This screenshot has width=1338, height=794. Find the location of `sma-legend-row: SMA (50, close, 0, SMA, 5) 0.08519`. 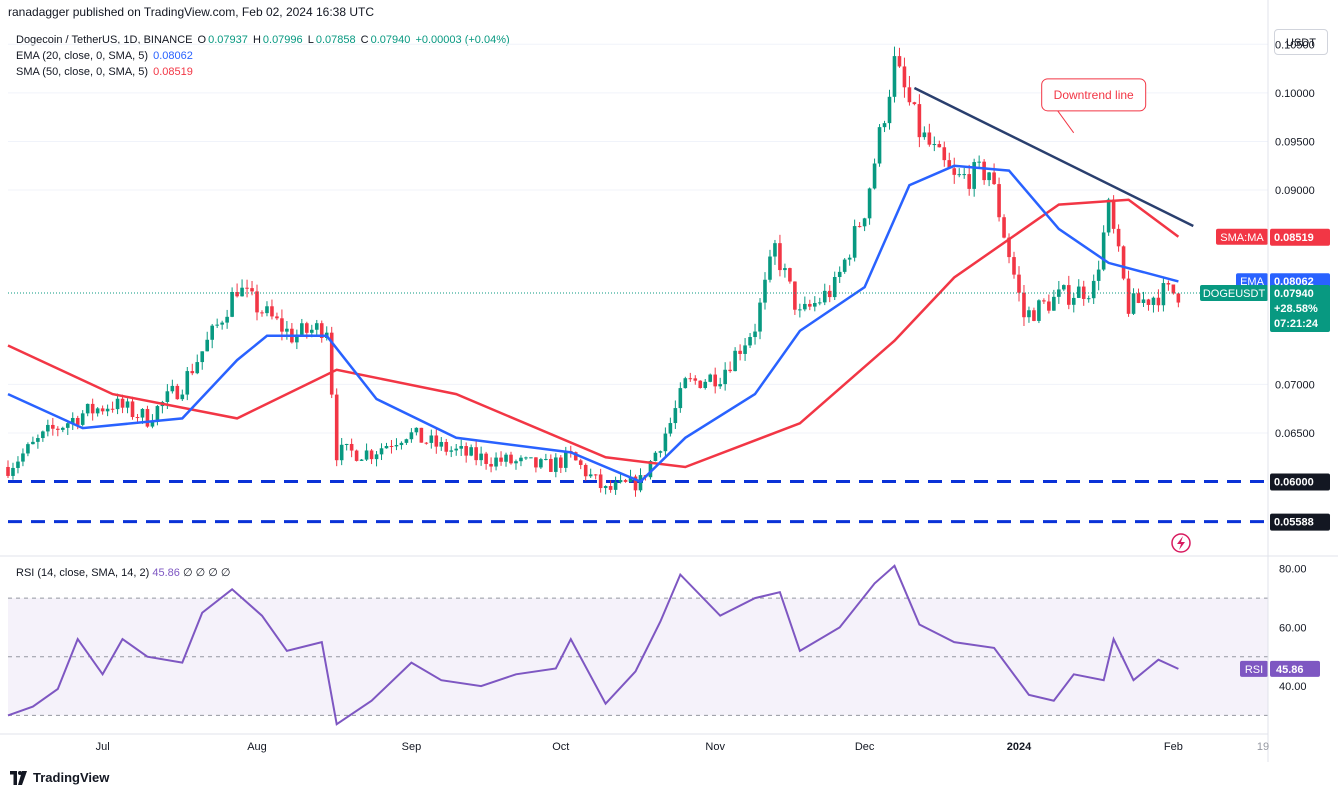

sma-legend-row: SMA (50, close, 0, SMA, 5) 0.08519 is located at coordinates (264, 72).